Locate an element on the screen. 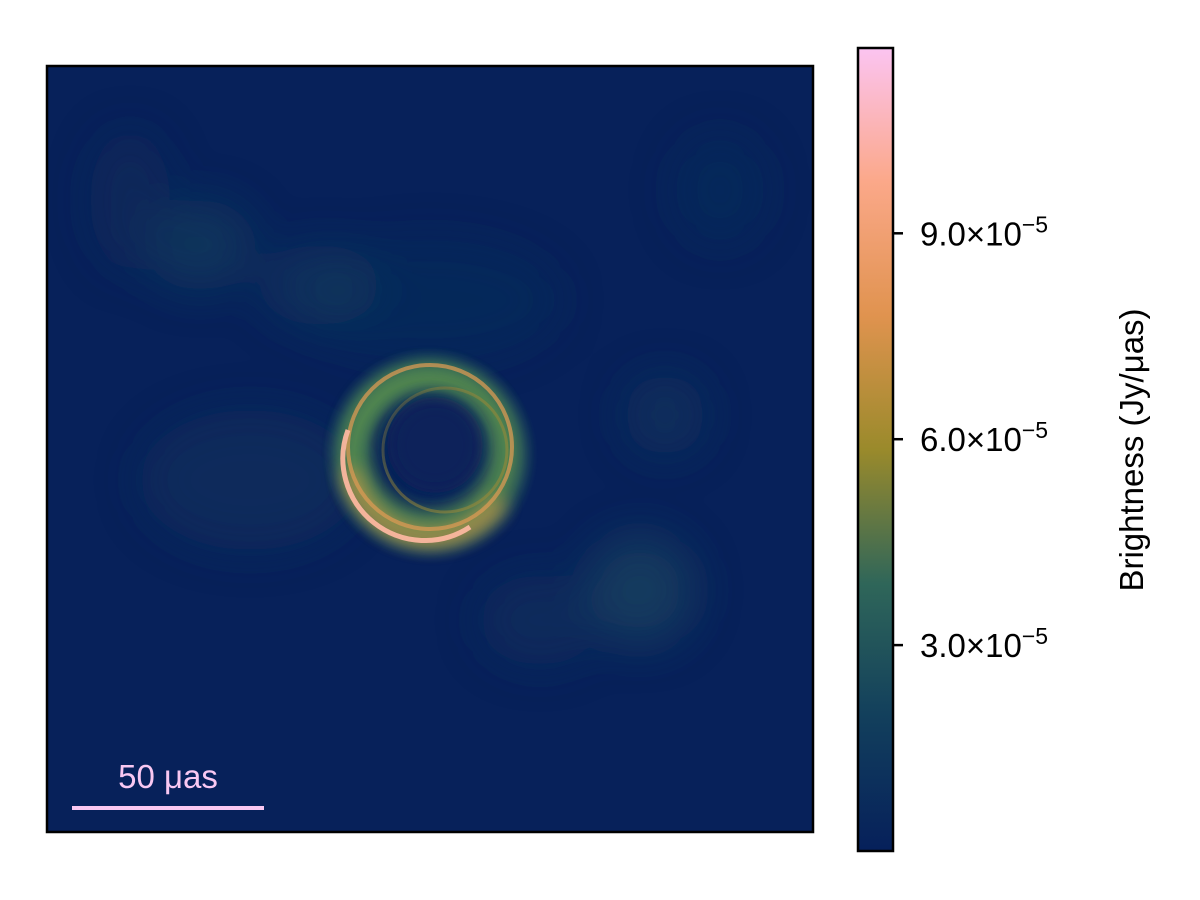 This screenshot has height=900, width=1200. tick-mantissa: 9.0 is located at coordinates (943, 233).